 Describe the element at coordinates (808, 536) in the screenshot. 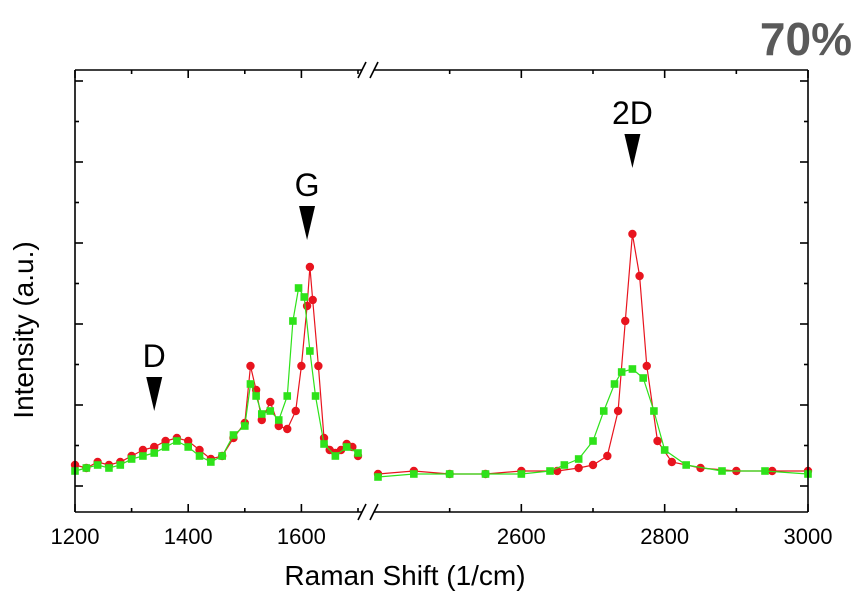

I see `x-tick-label: 3000` at that location.